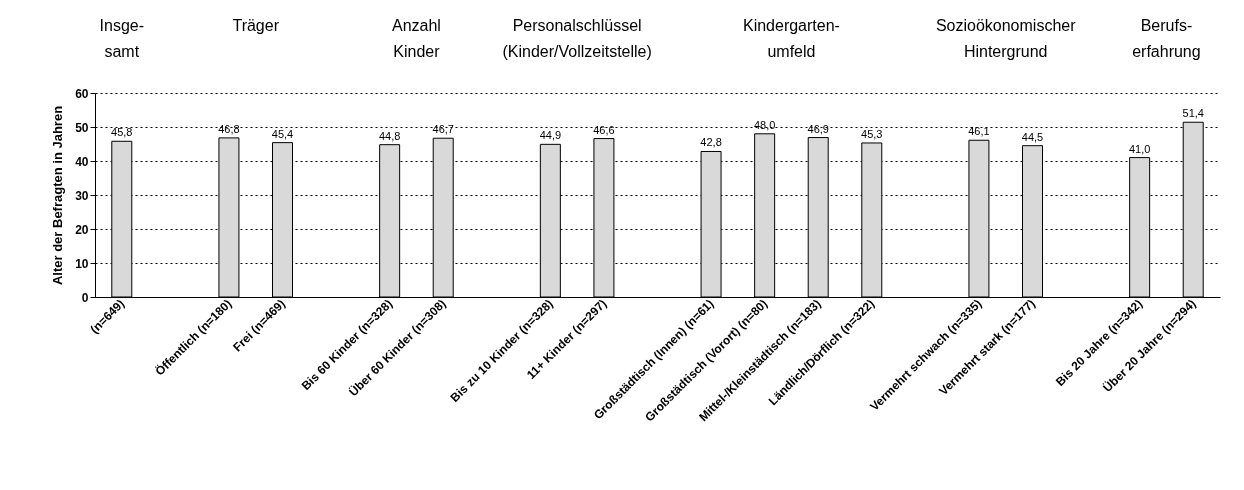 Image resolution: width=1244 pixels, height=490 pixels. What do you see at coordinates (82, 229) in the screenshot?
I see `y-tick-label: 20` at bounding box center [82, 229].